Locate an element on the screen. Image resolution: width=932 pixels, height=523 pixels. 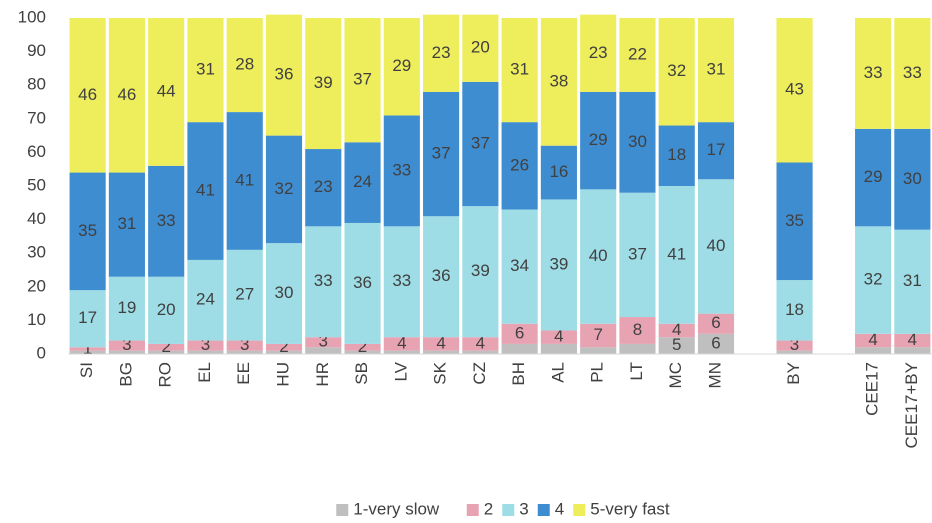
x-tick-label: BG is located at coordinates (125, 374).